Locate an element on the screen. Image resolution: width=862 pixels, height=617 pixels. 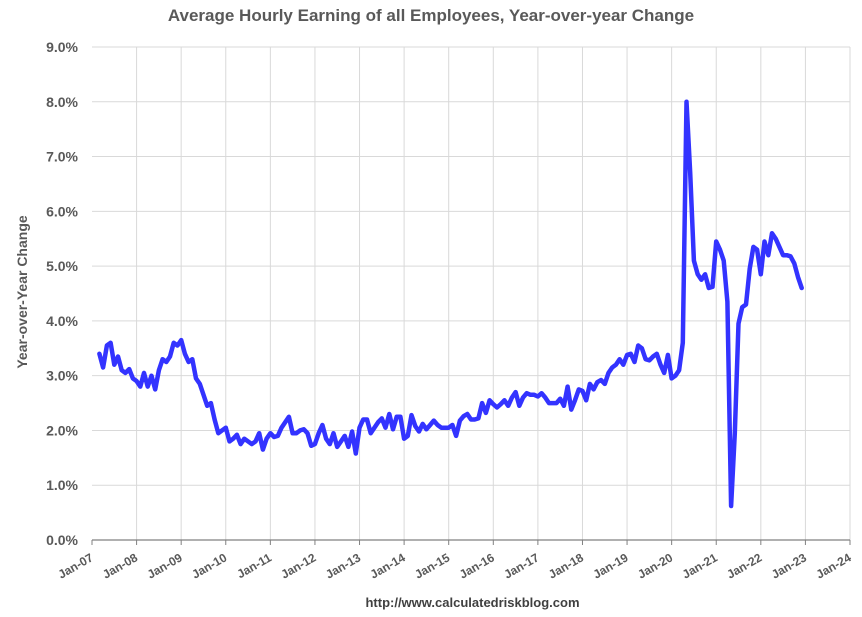
y-tick-label: 2.0% is located at coordinates (62, 430).